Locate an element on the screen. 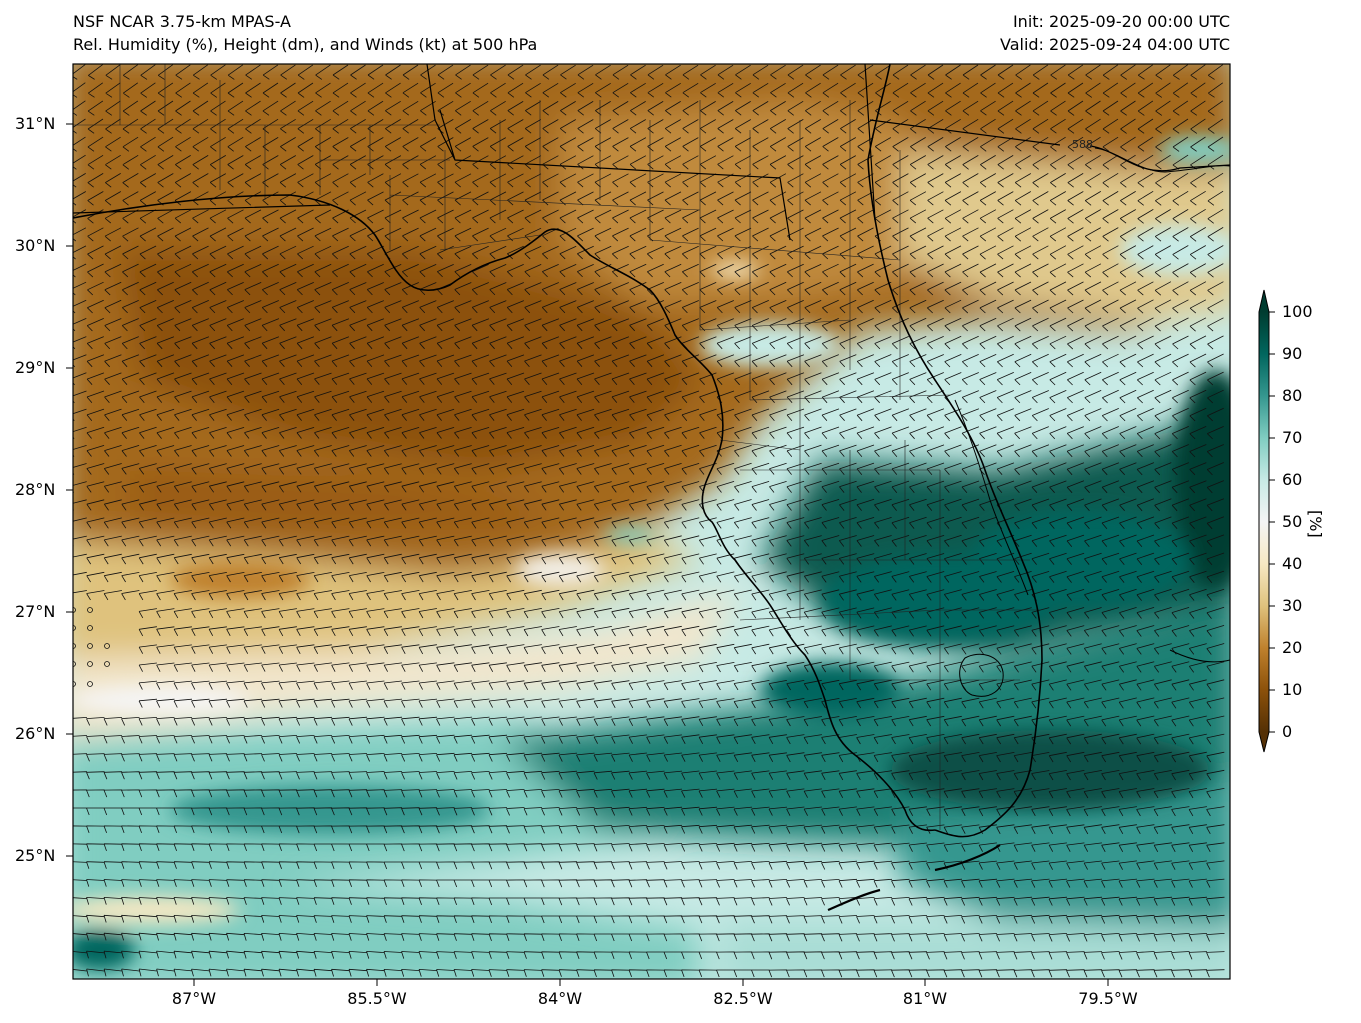  lat-label: 30°N is located at coordinates (35, 245).